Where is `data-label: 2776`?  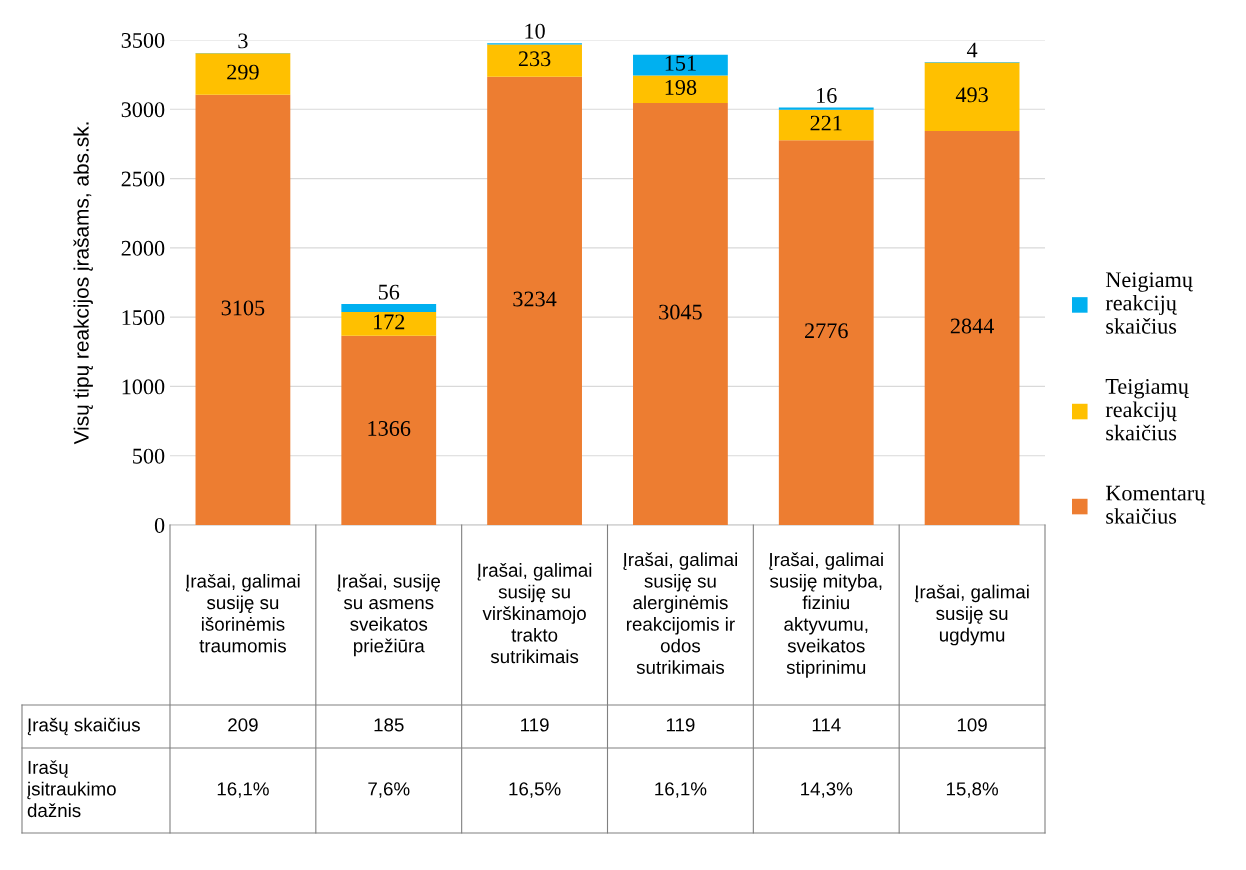
data-label: 2776 is located at coordinates (826, 331).